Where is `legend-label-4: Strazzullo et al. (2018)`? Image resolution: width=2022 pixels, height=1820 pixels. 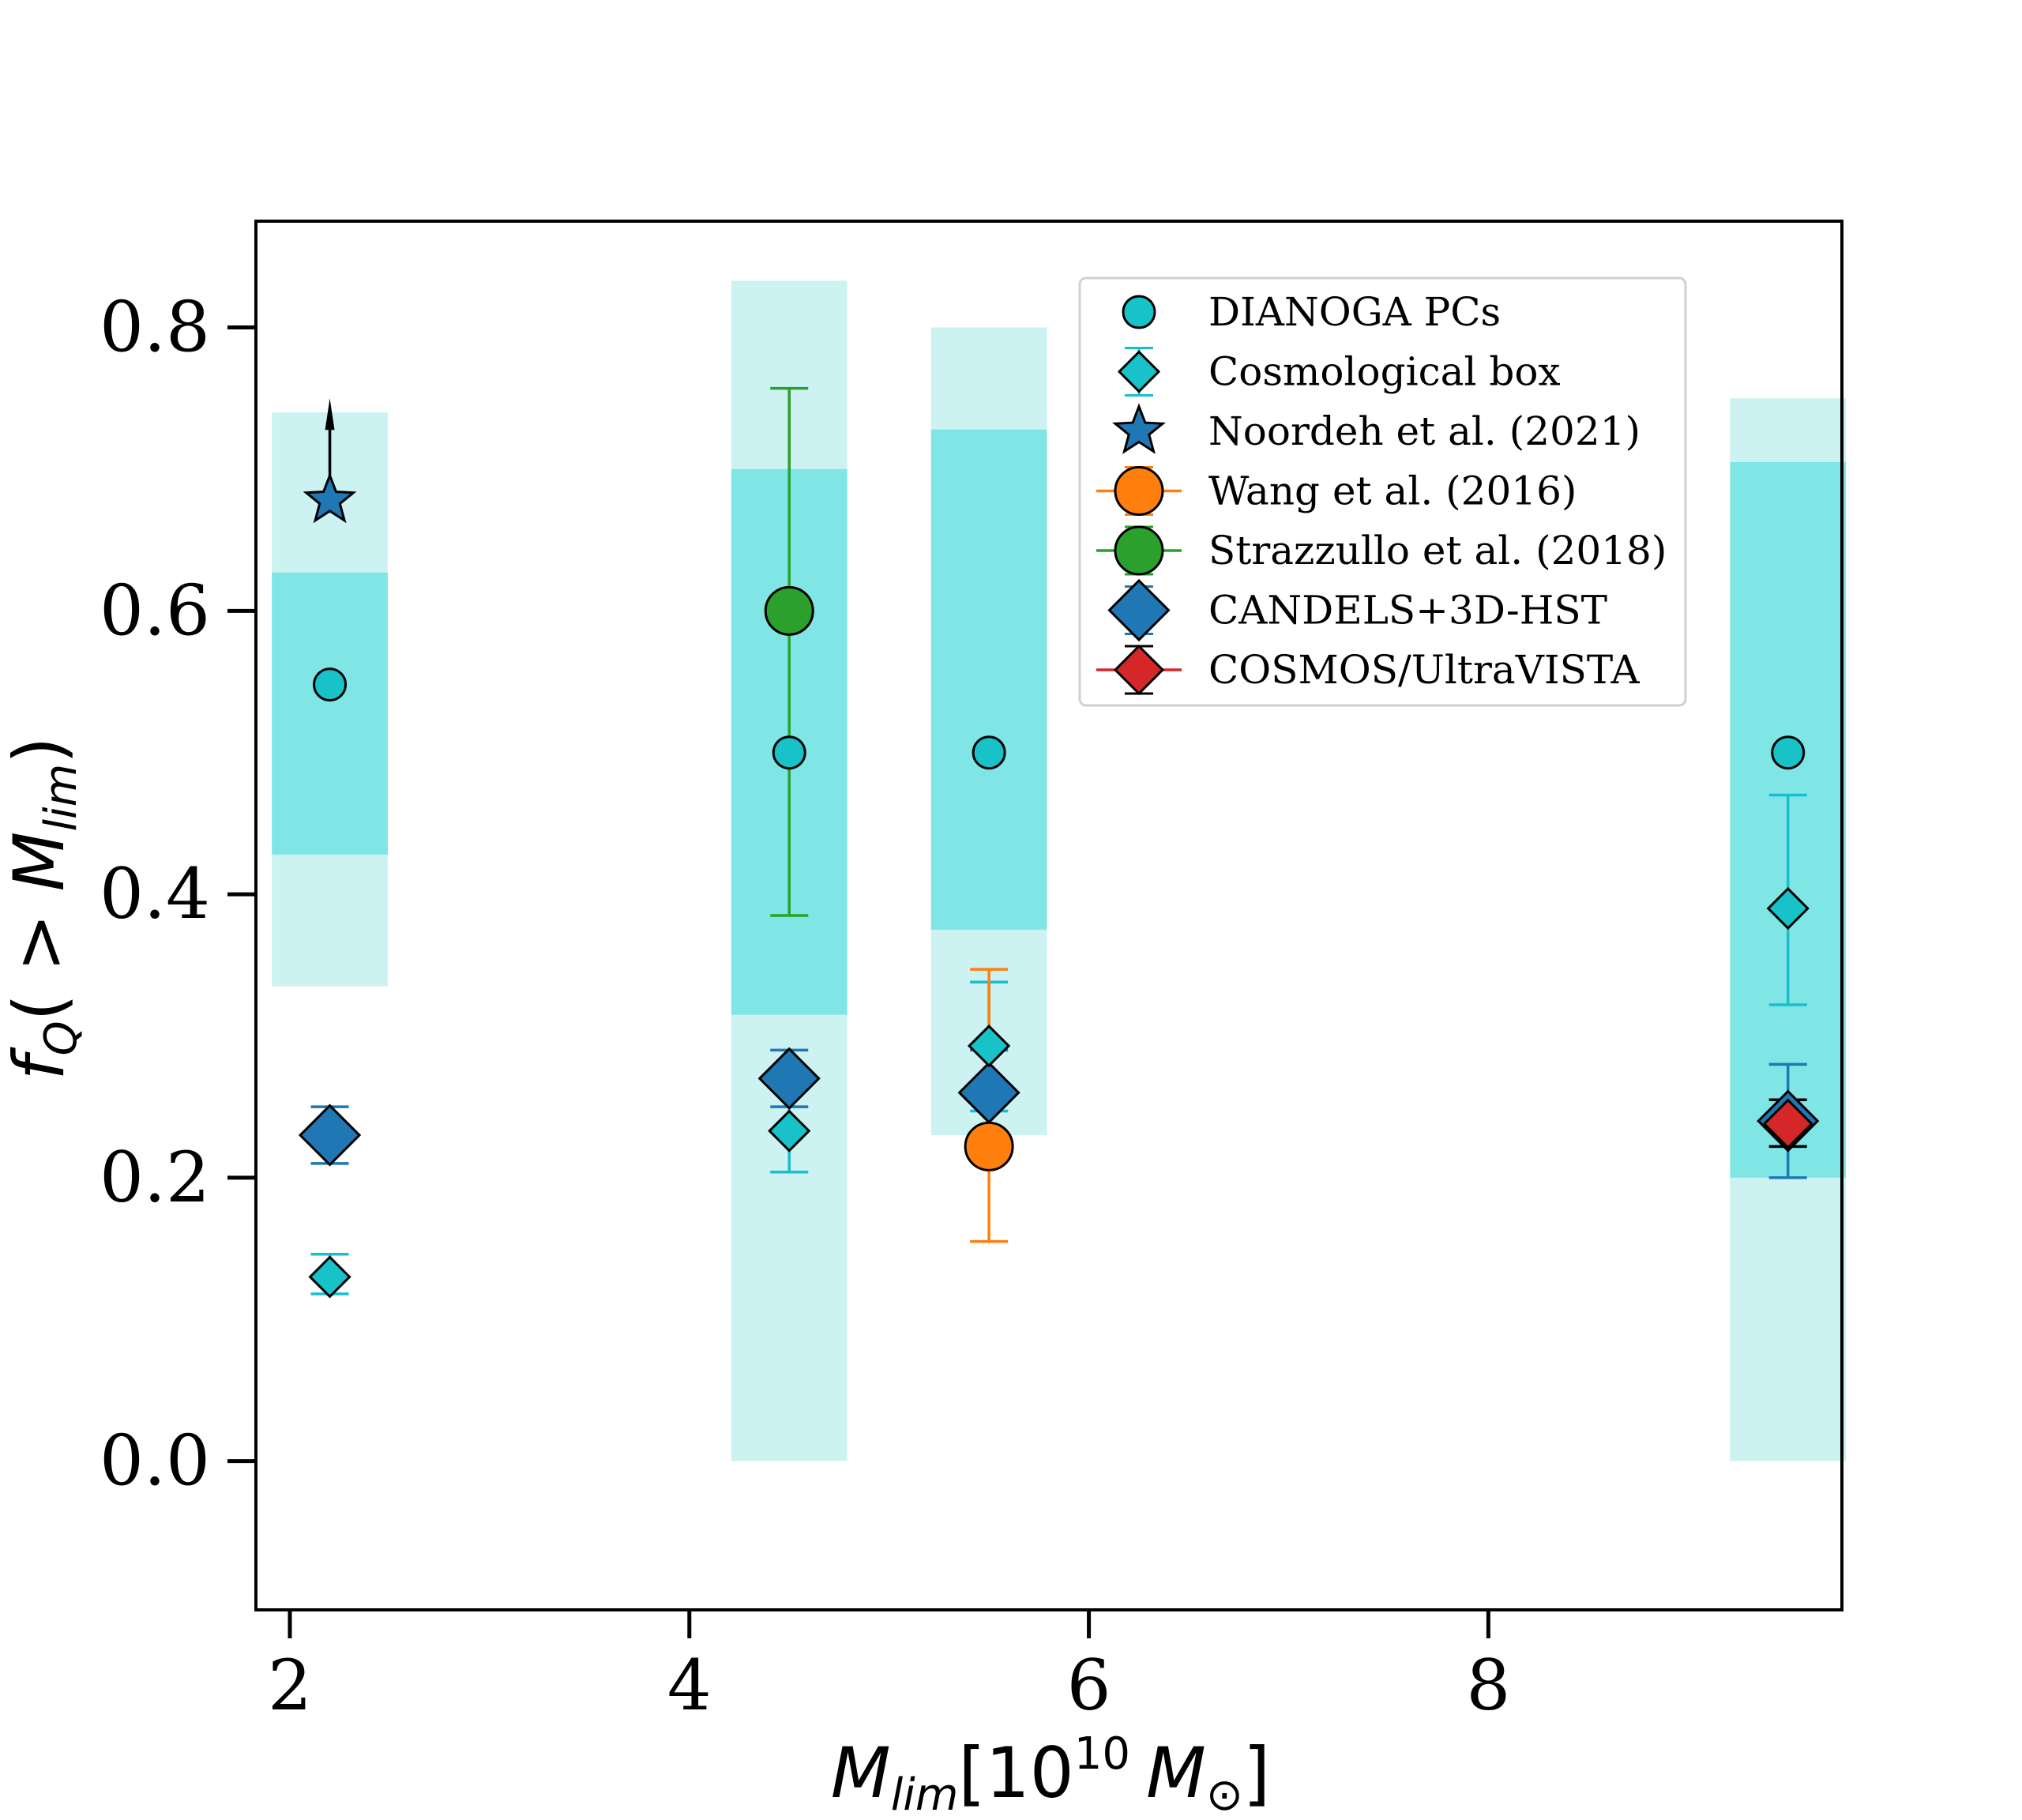
legend-label-4: Strazzullo et al. (2018) is located at coordinates (1437, 550).